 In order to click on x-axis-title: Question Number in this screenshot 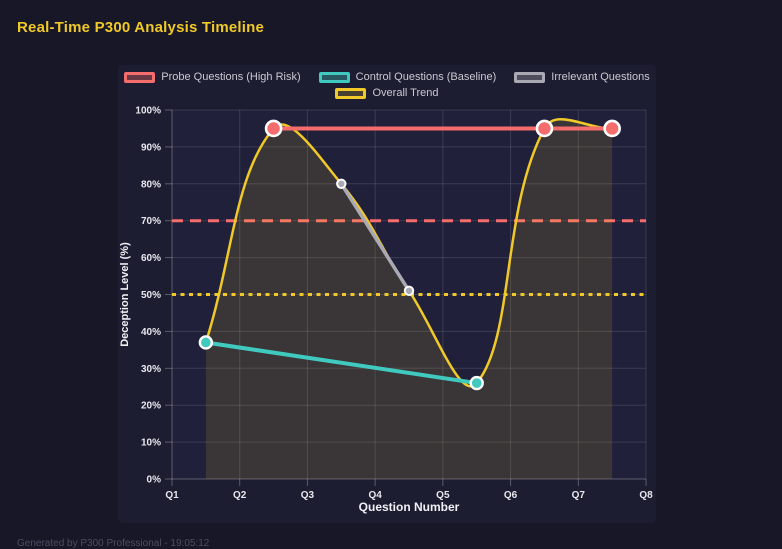, I will do `click(409, 507)`.